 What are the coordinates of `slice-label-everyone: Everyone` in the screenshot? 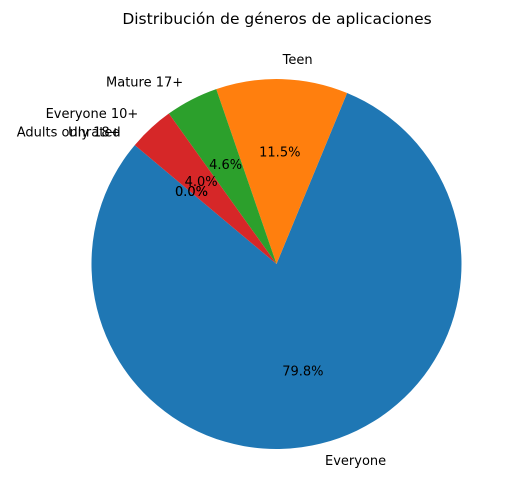 It's located at (355, 461).